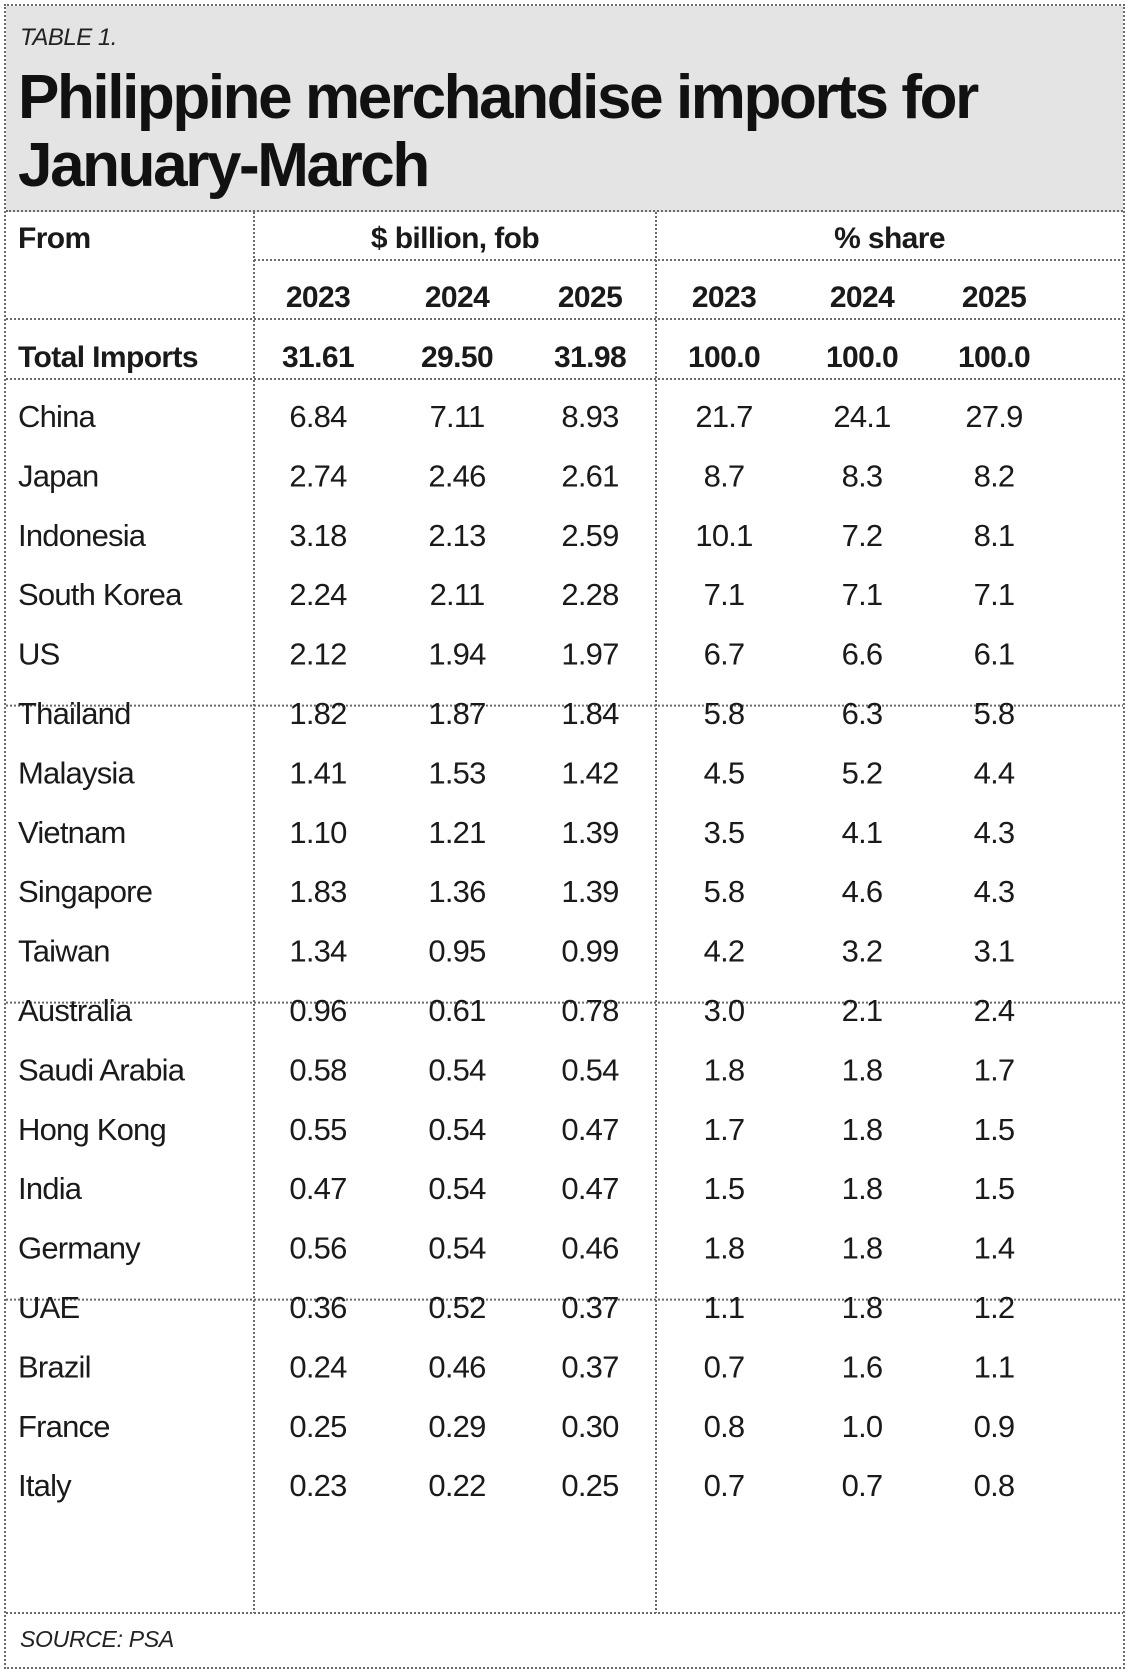  What do you see at coordinates (862, 713) in the screenshot?
I see `table-cell: 6.3` at bounding box center [862, 713].